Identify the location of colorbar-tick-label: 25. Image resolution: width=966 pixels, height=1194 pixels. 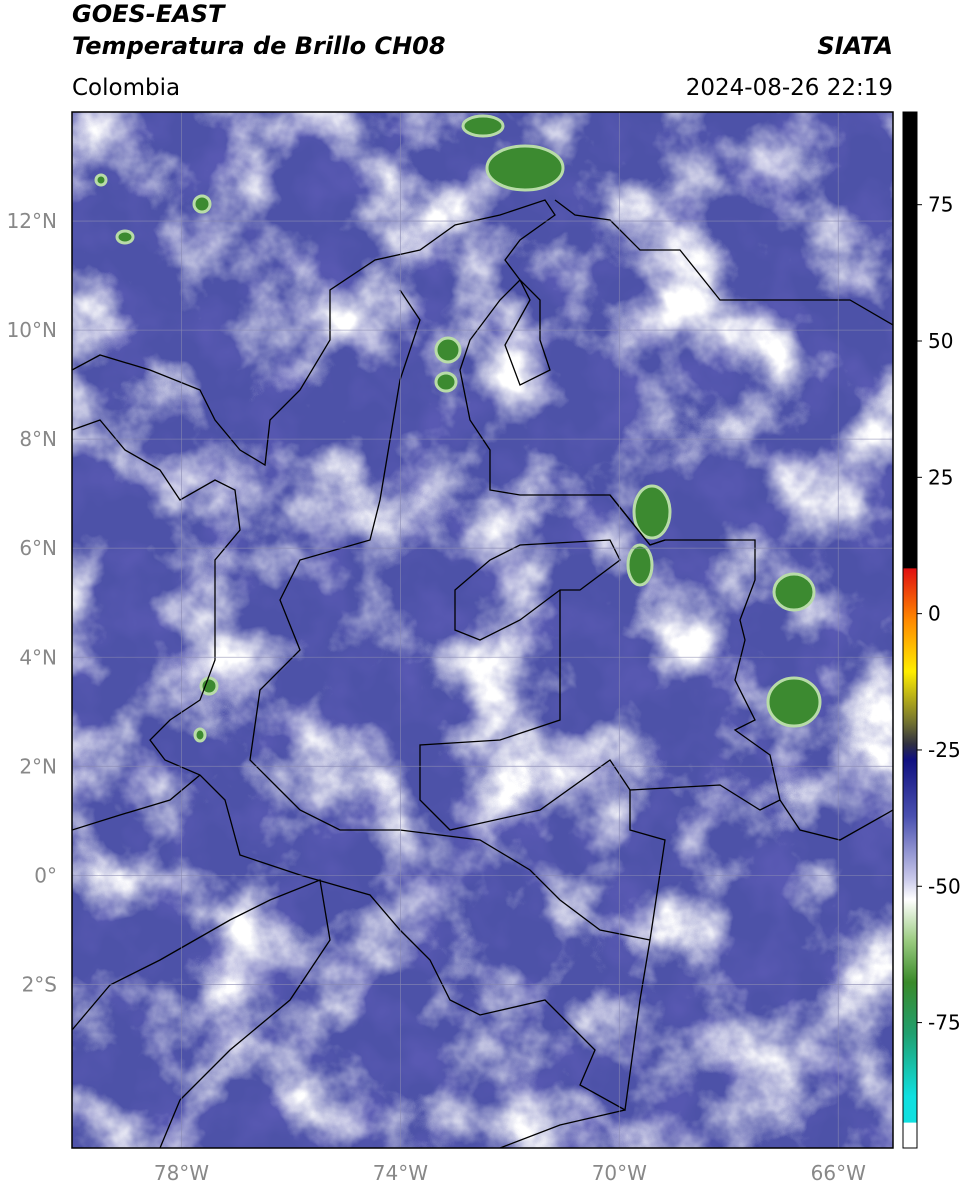
(940, 477).